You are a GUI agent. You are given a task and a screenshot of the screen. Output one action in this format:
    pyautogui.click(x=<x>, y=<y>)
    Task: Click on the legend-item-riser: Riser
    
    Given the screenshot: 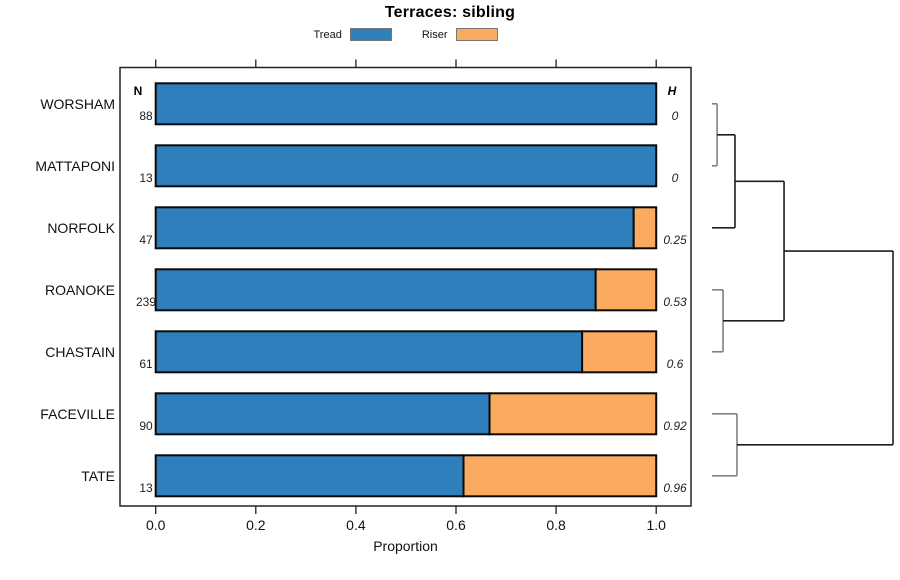 What is the action you would take?
    pyautogui.click(x=460, y=34)
    